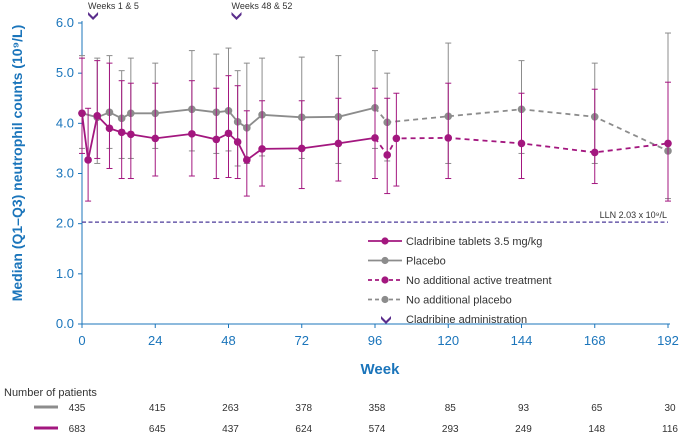 Image resolution: width=685 pixels, height=438 pixels. I want to click on legend-label: No additional placebo, so click(459, 301).